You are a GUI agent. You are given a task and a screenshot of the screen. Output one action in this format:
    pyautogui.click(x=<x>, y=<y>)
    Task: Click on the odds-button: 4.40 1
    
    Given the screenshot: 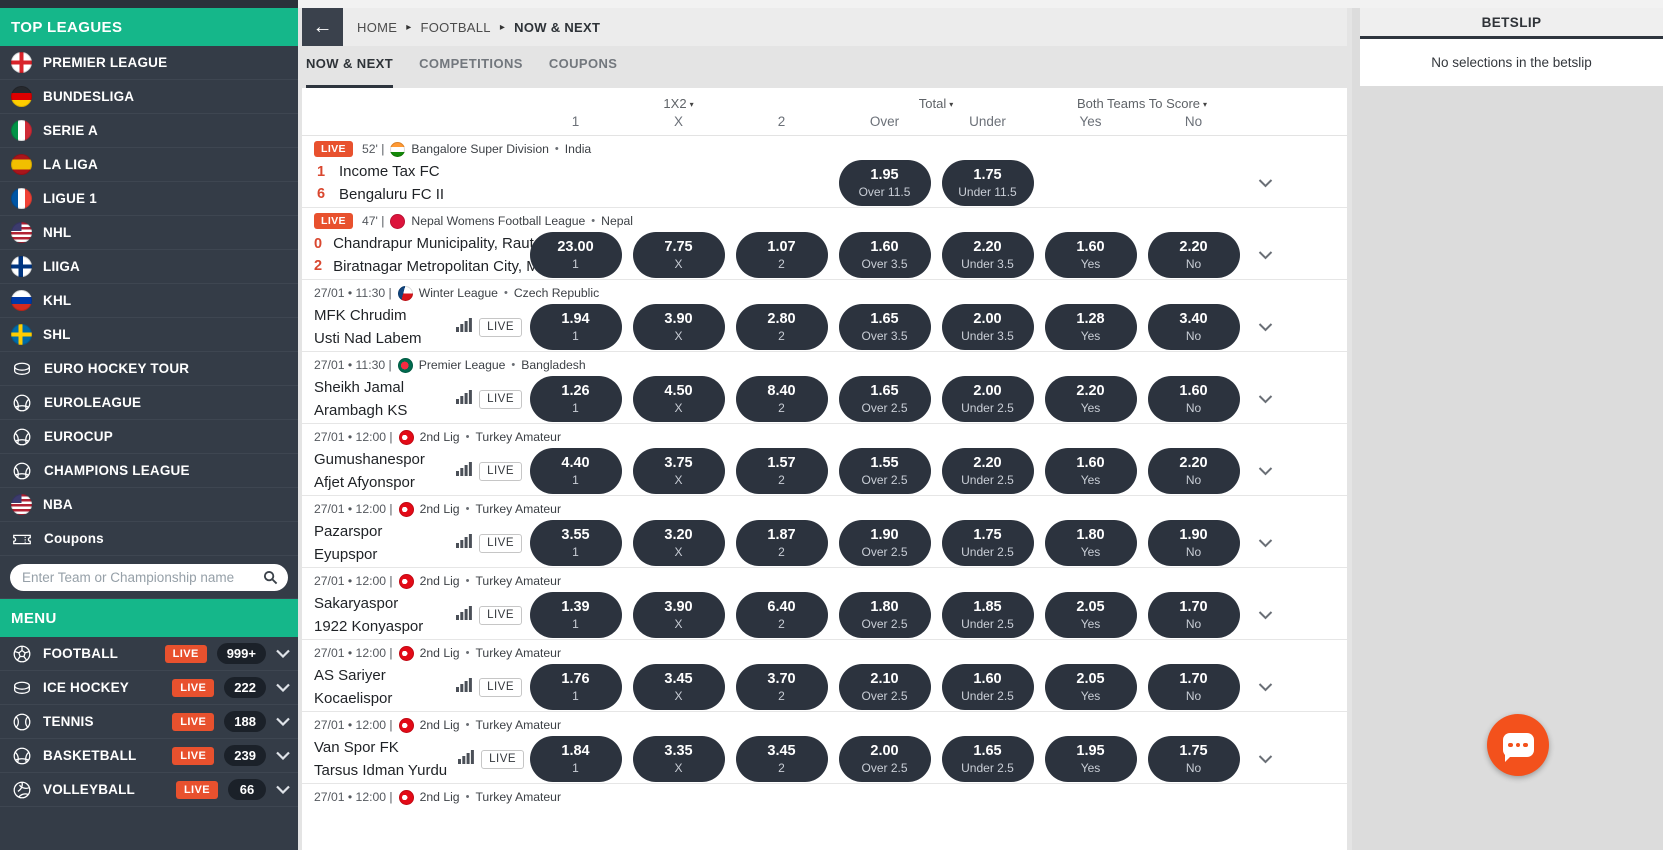 What is the action you would take?
    pyautogui.click(x=575, y=471)
    